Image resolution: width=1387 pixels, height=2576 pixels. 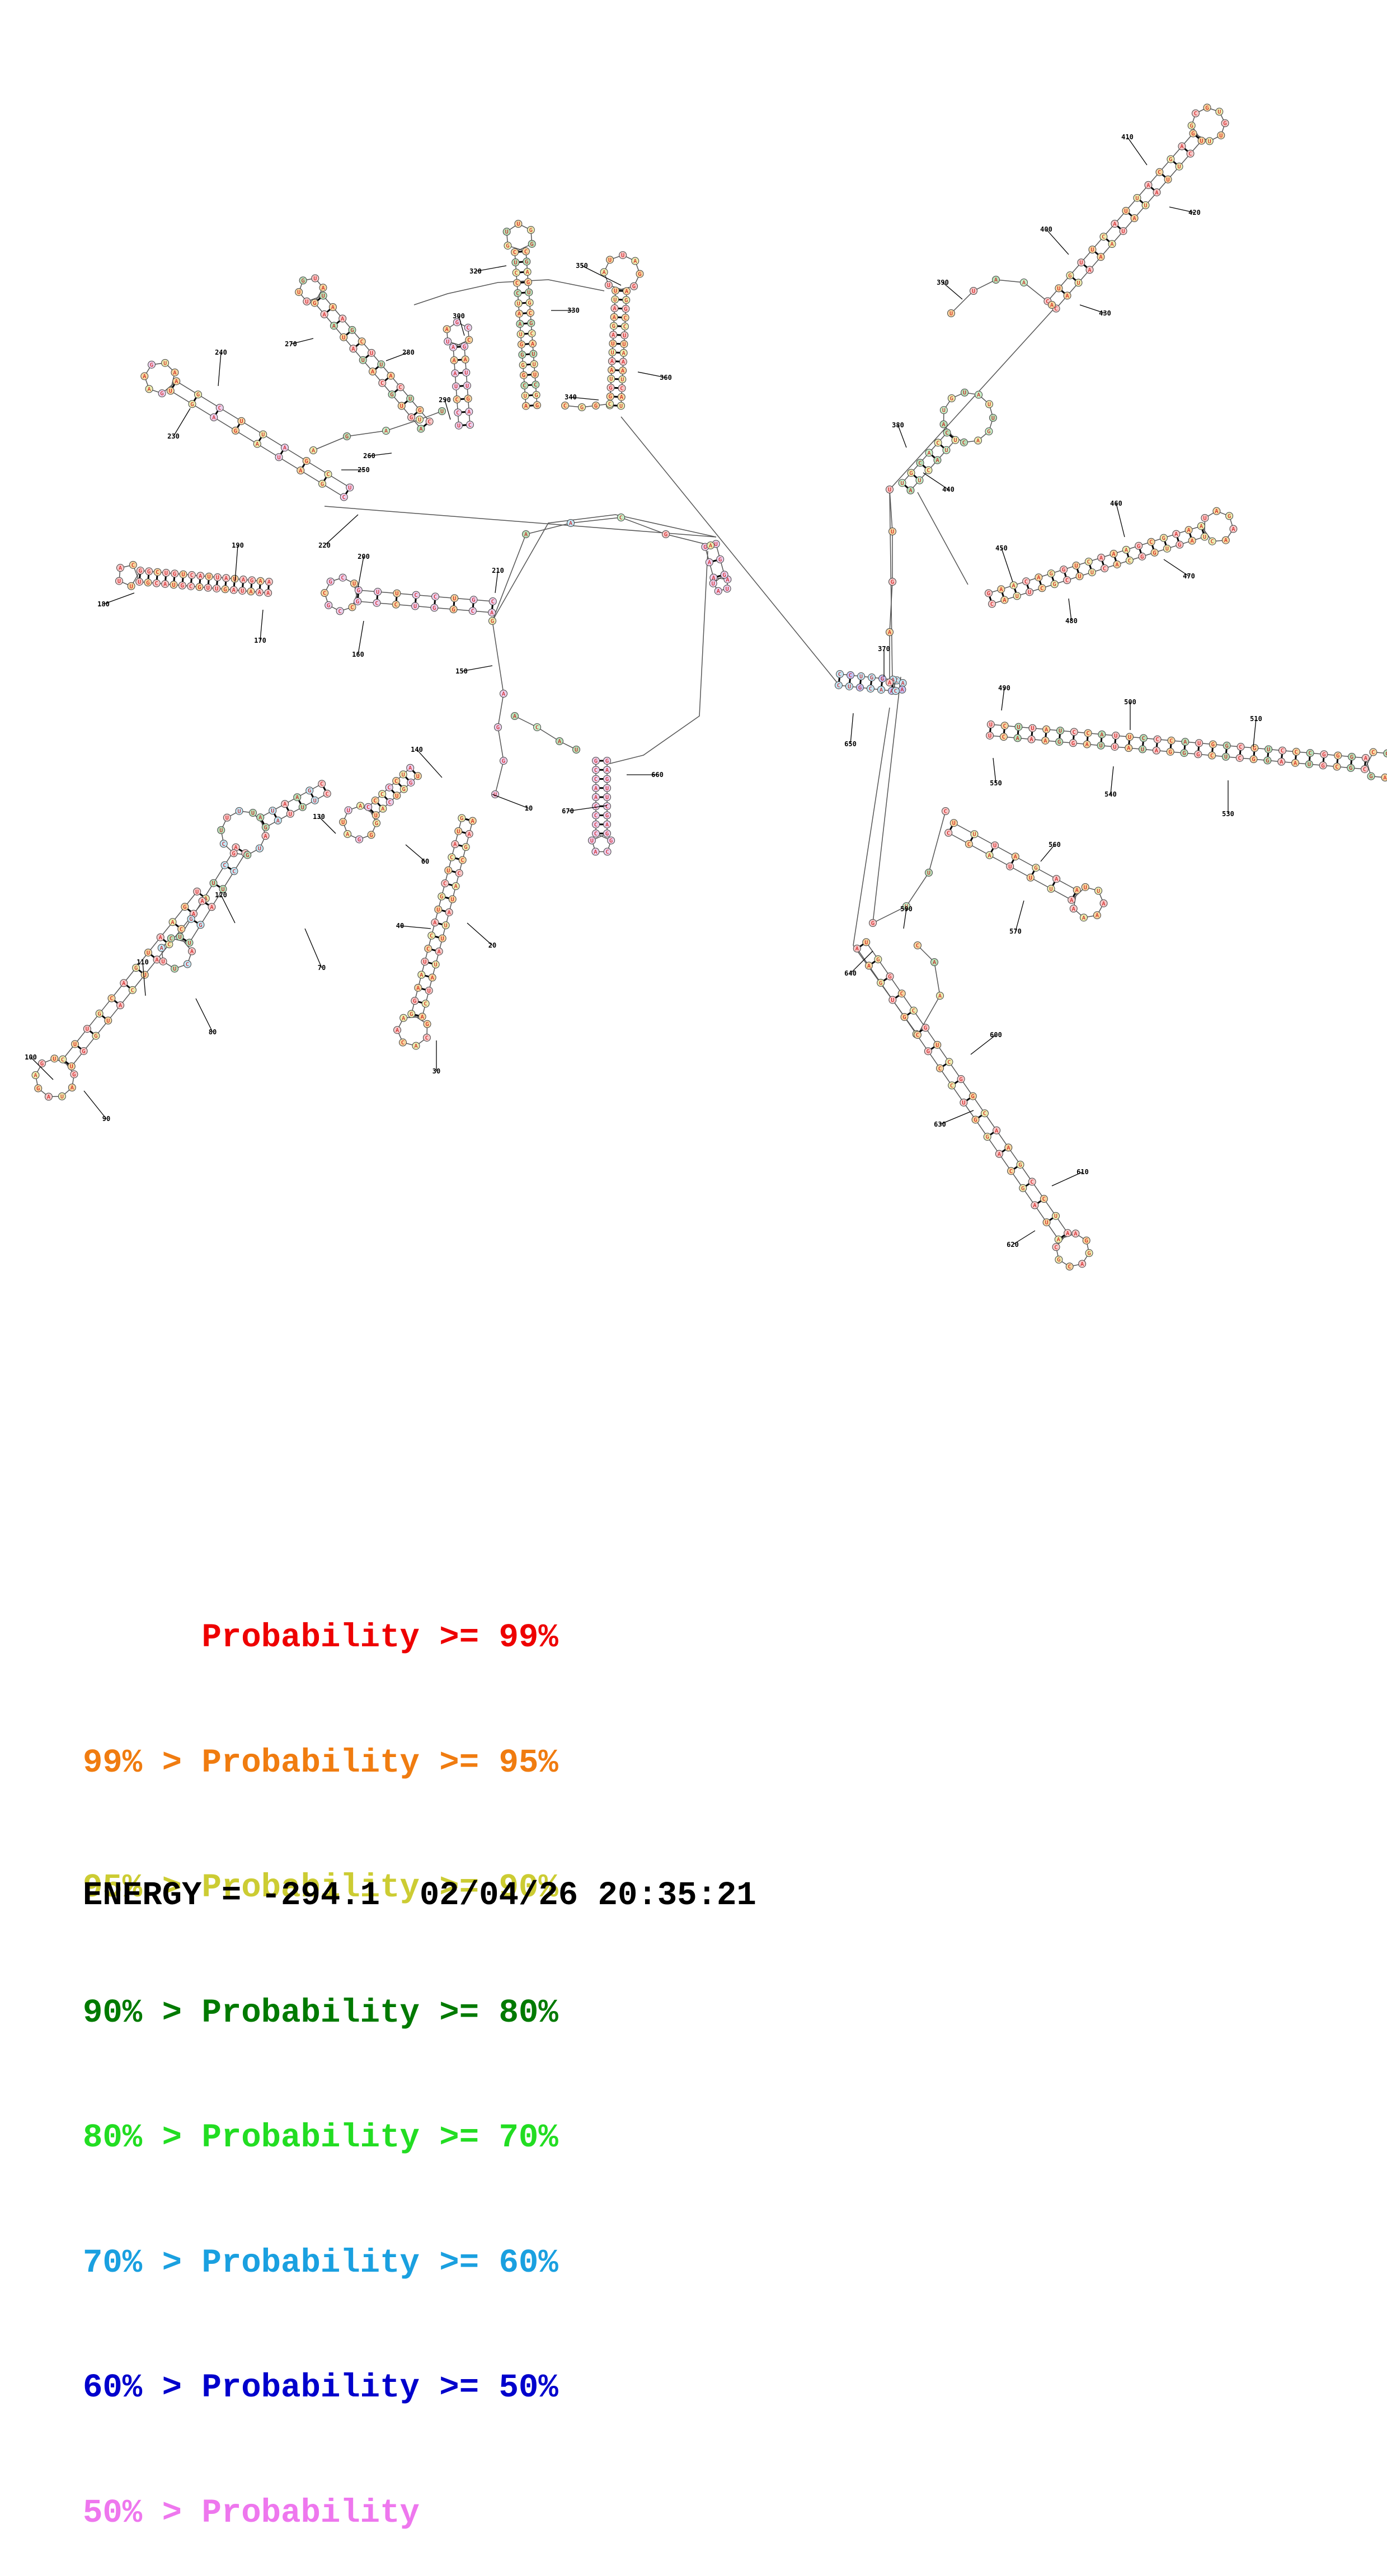 I want to click on position-label: 350, so click(x=582, y=266).